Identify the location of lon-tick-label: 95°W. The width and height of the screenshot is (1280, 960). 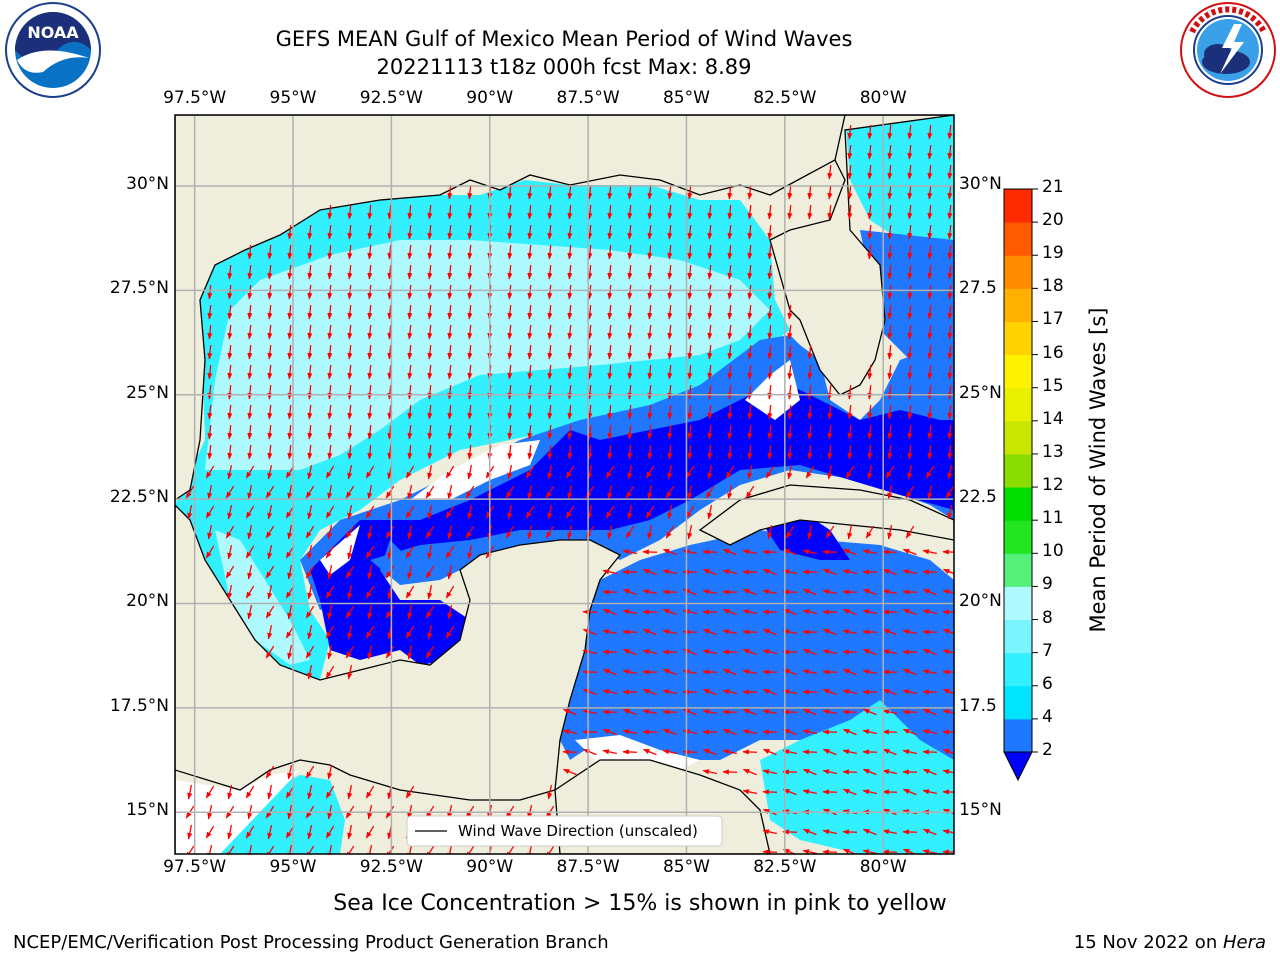
(293, 867).